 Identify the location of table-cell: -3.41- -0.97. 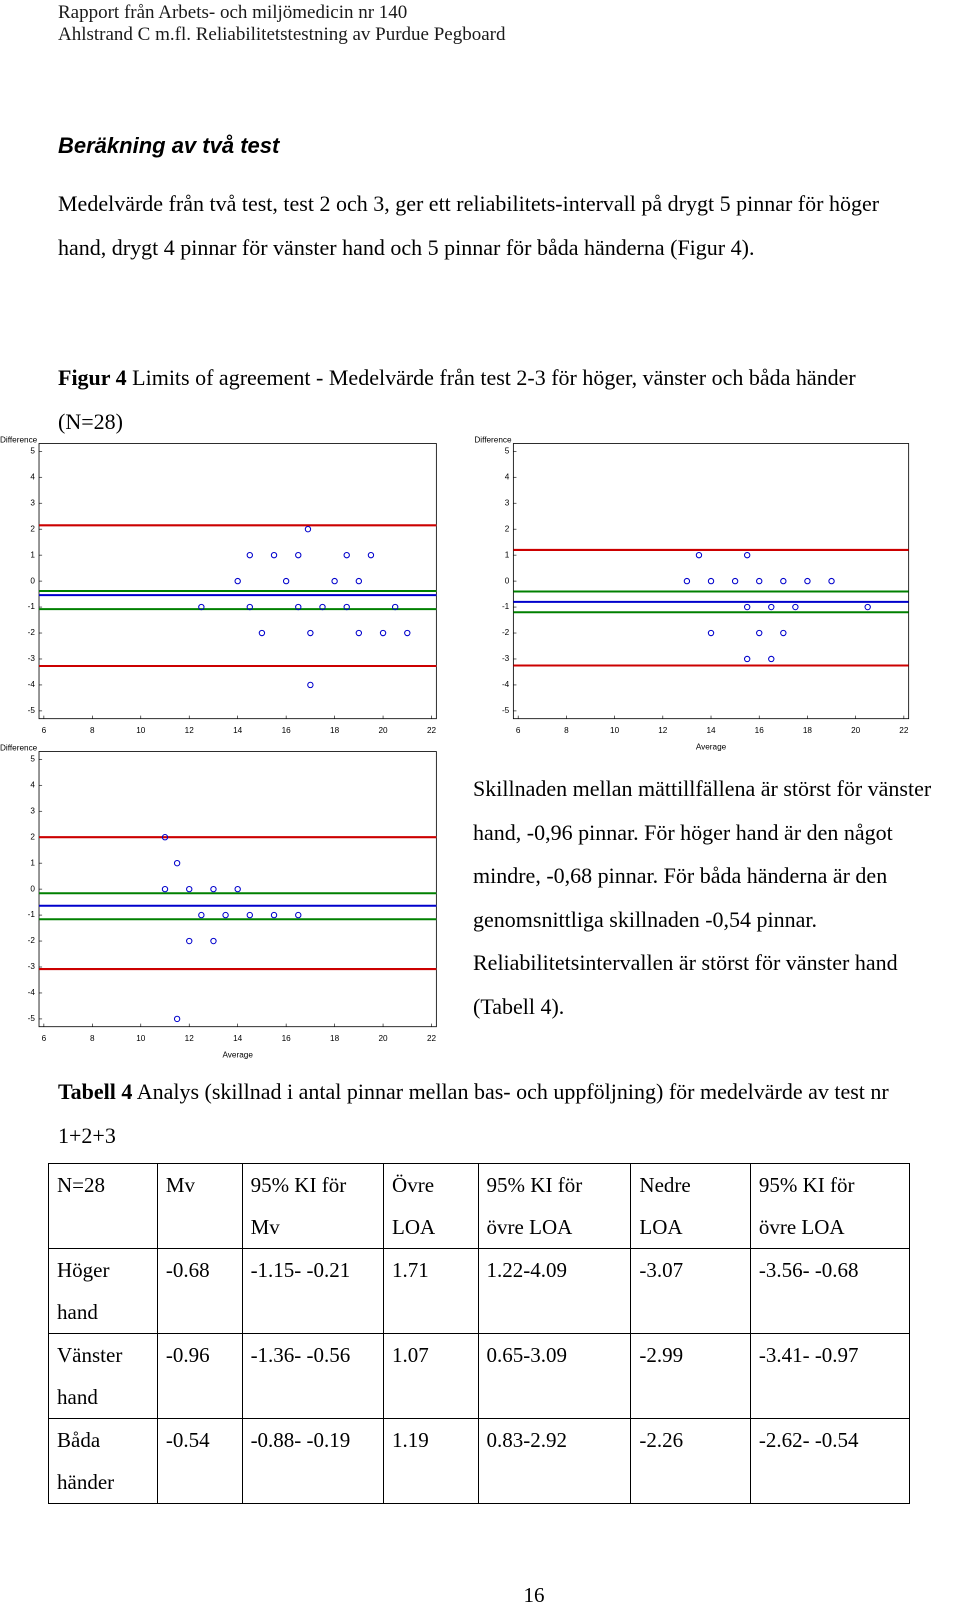
(830, 1376).